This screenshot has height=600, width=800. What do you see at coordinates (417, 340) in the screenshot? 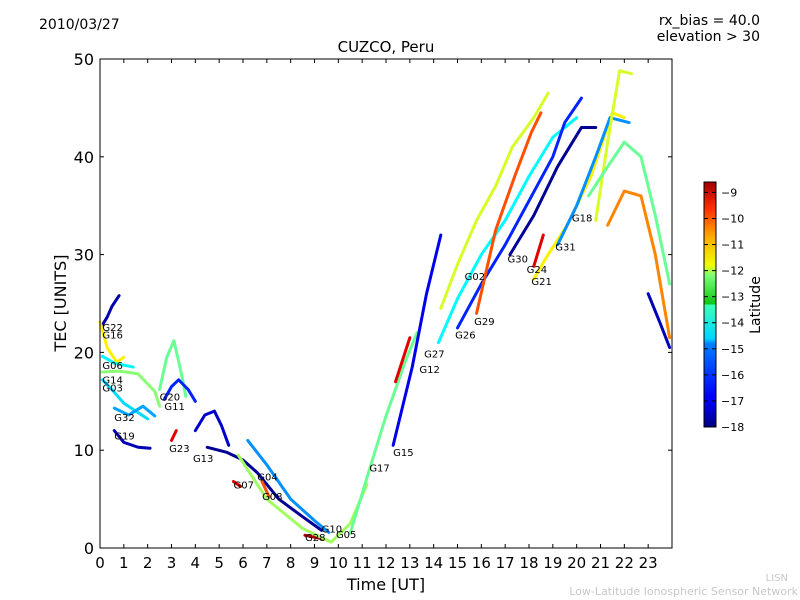
I see `series-g15` at bounding box center [417, 340].